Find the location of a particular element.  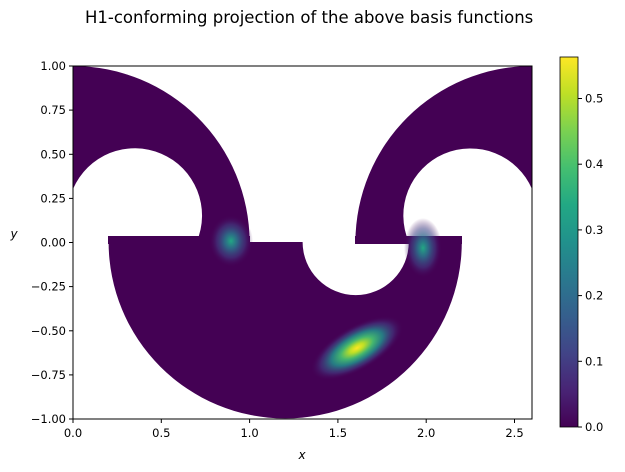

y-tick-label: −0.75 is located at coordinates (48, 375).